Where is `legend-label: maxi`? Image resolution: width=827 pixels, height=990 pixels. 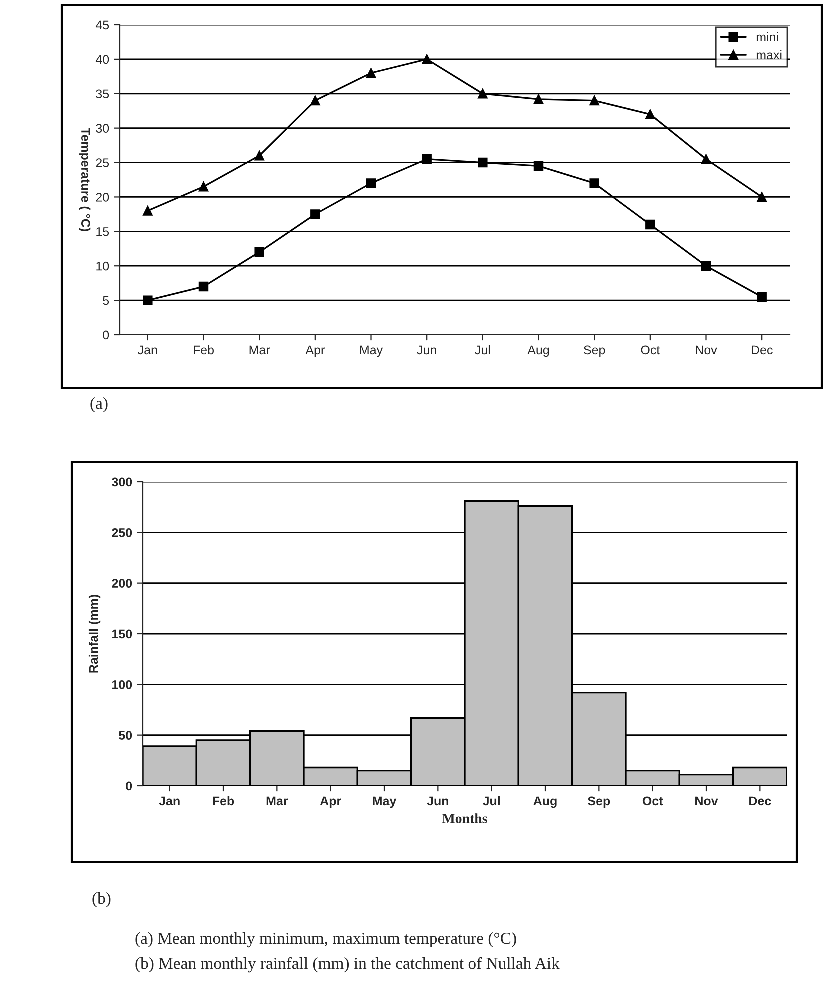 legend-label: maxi is located at coordinates (769, 55).